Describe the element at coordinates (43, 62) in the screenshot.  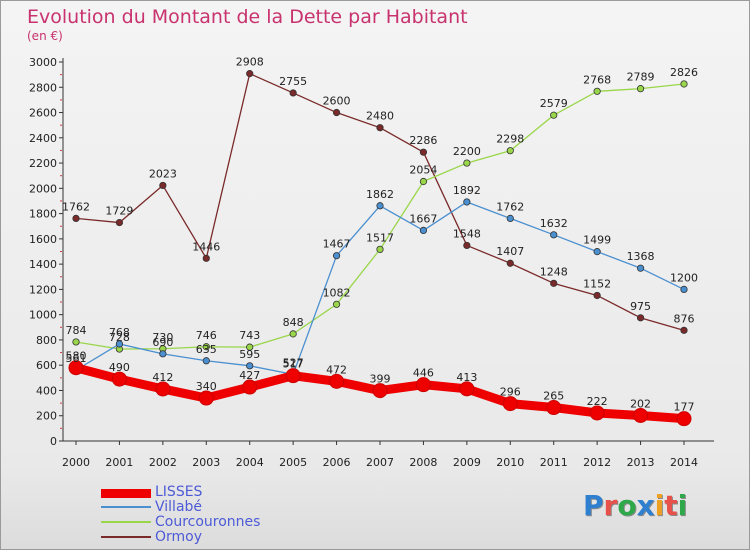
I see `y-tick-label: 3000` at that location.